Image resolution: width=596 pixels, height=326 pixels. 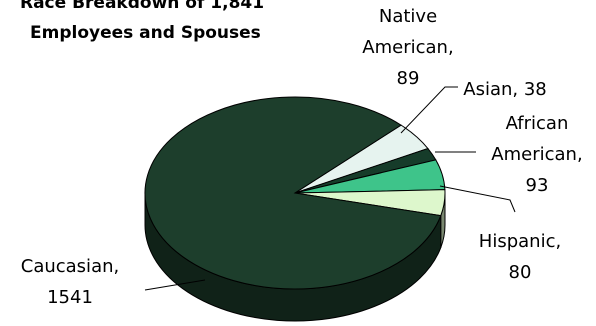 I want to click on leader-line-asian, so click(x=429, y=110).